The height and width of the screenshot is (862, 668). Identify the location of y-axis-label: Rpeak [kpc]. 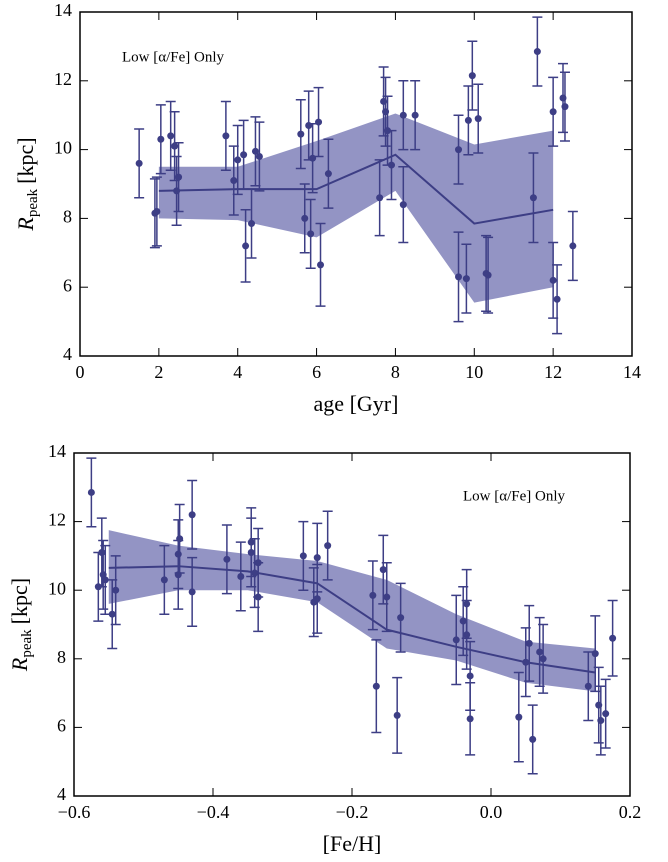
(27, 184).